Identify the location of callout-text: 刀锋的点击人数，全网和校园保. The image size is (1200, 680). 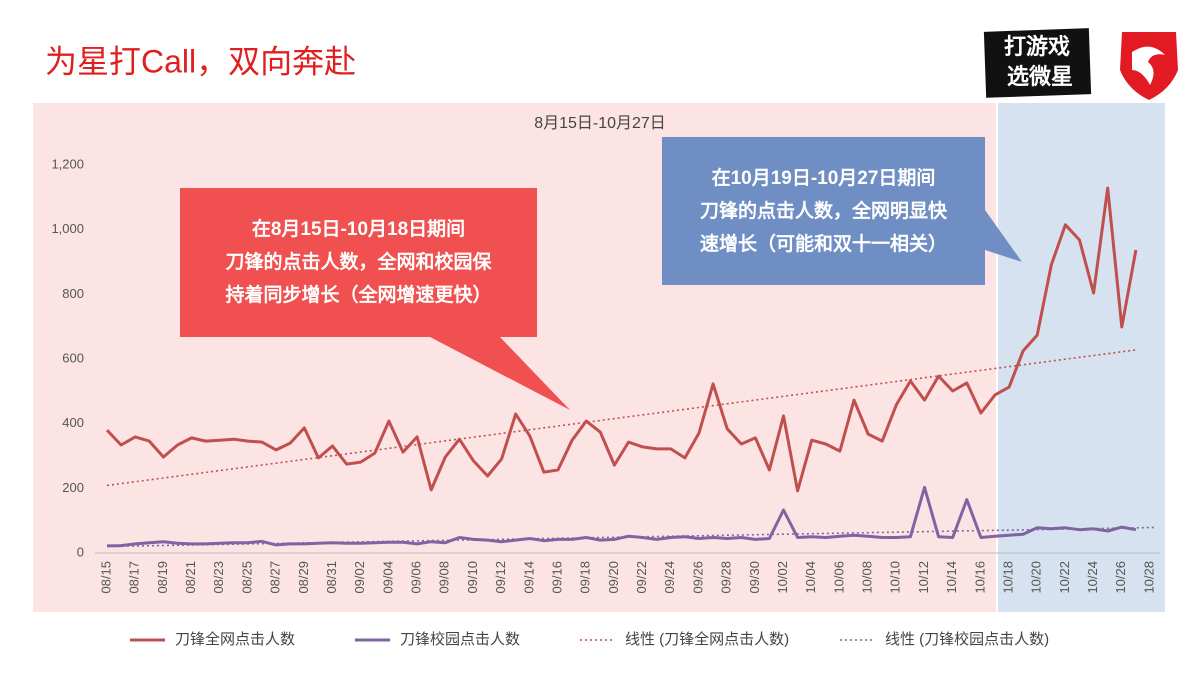
(358, 261).